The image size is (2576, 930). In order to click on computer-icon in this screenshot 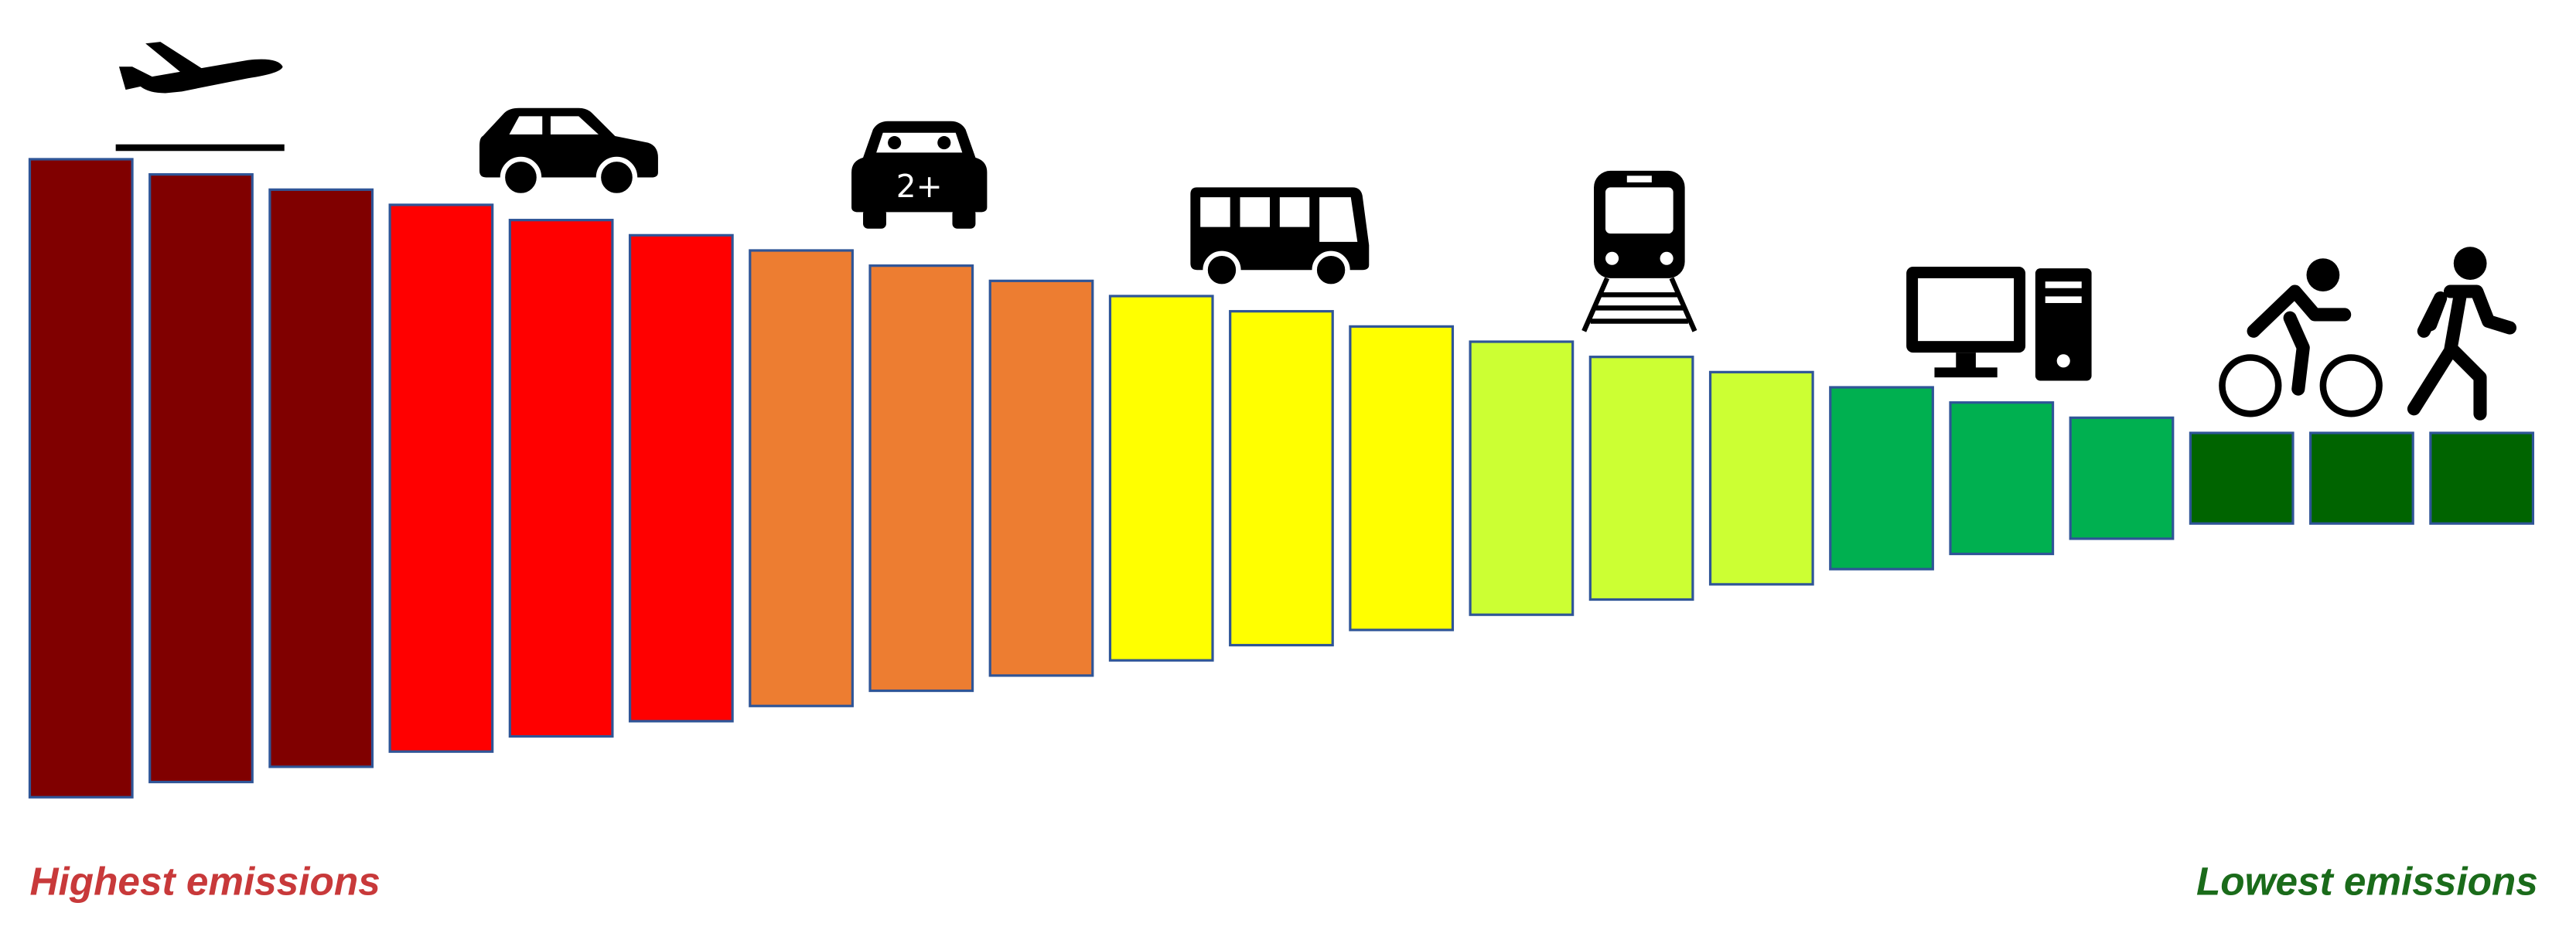, I will do `click(1999, 323)`.